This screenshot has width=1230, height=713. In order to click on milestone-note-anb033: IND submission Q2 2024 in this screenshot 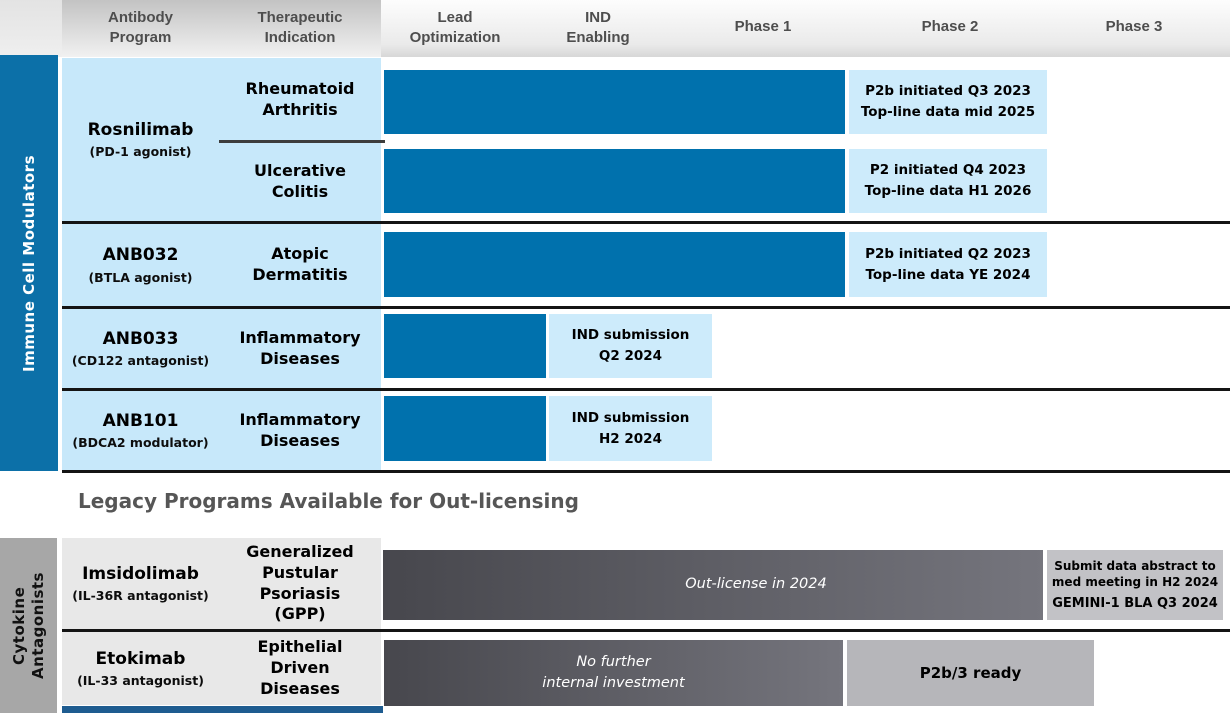, I will do `click(630, 346)`.